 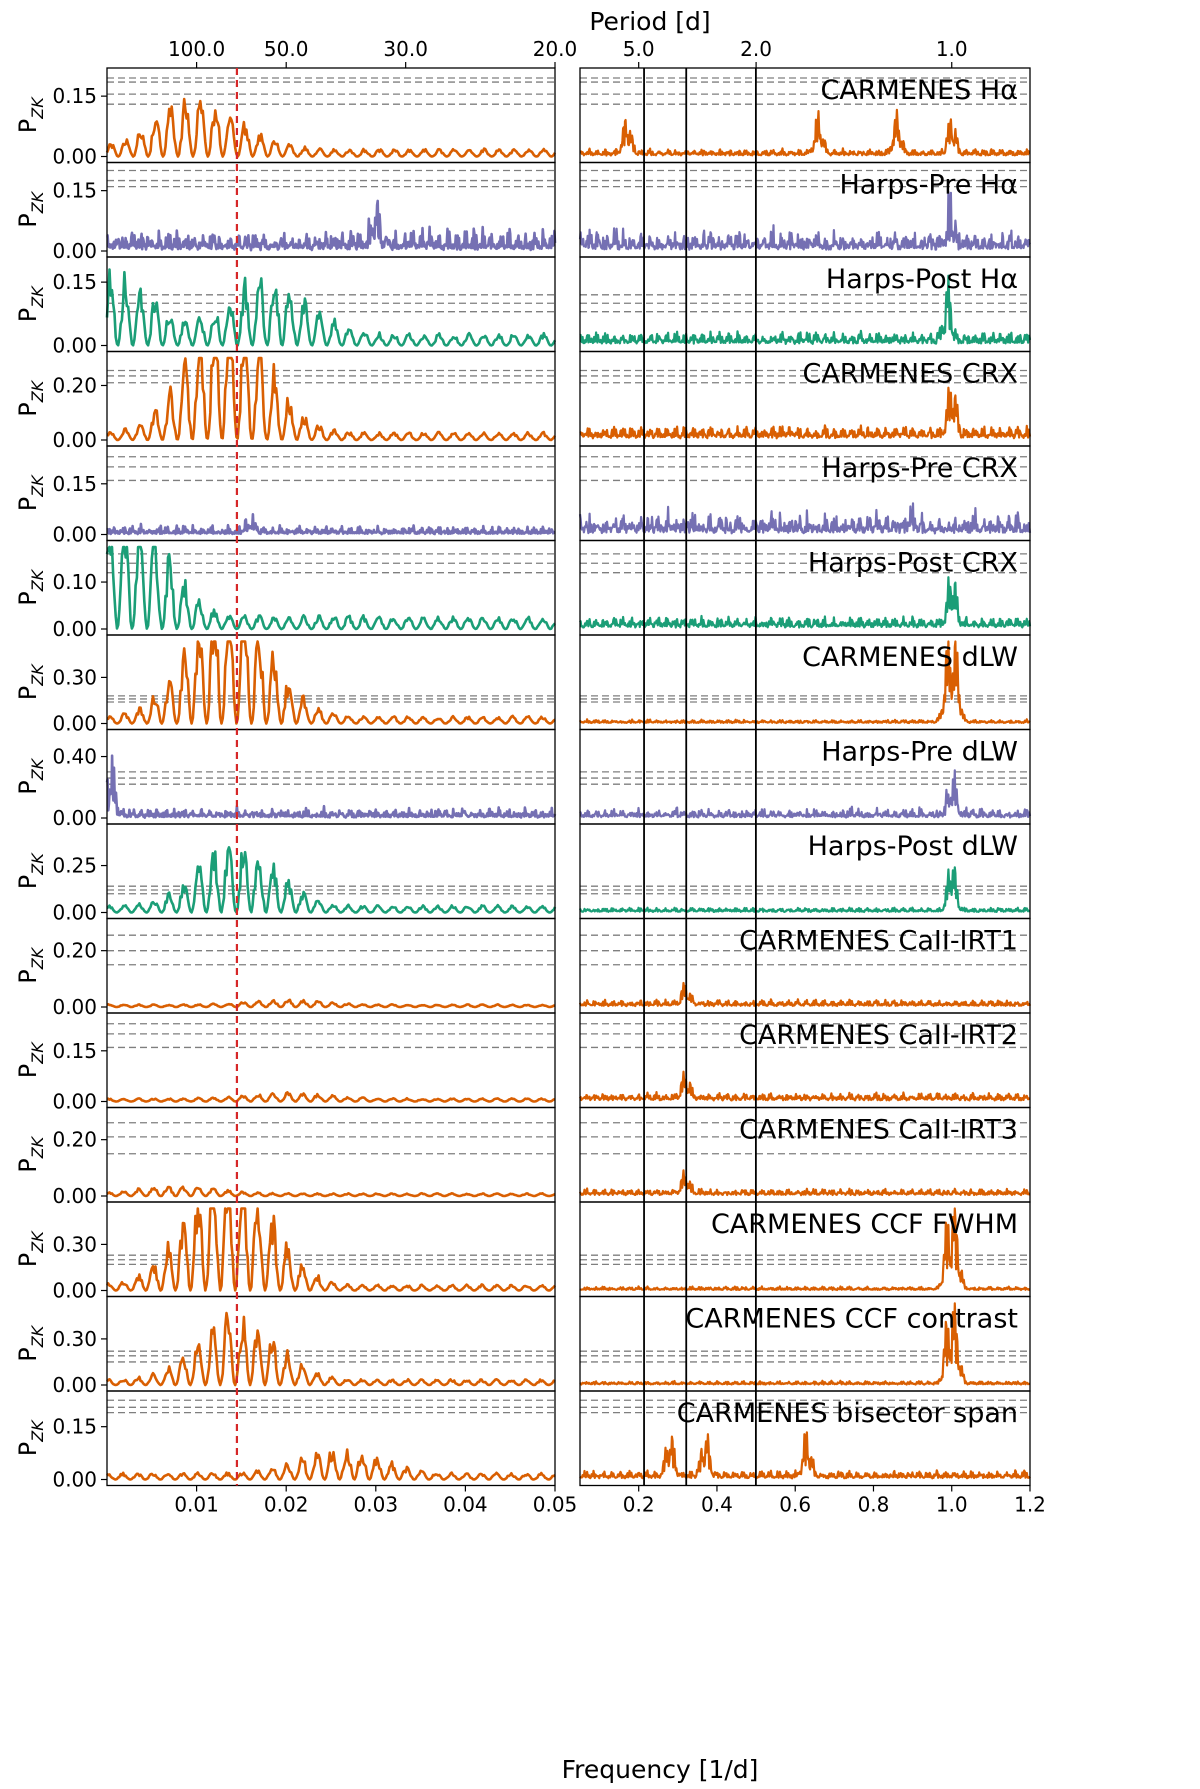 I want to click on left_axis-xtick-label-0: 0.01, so click(x=196, y=1505).